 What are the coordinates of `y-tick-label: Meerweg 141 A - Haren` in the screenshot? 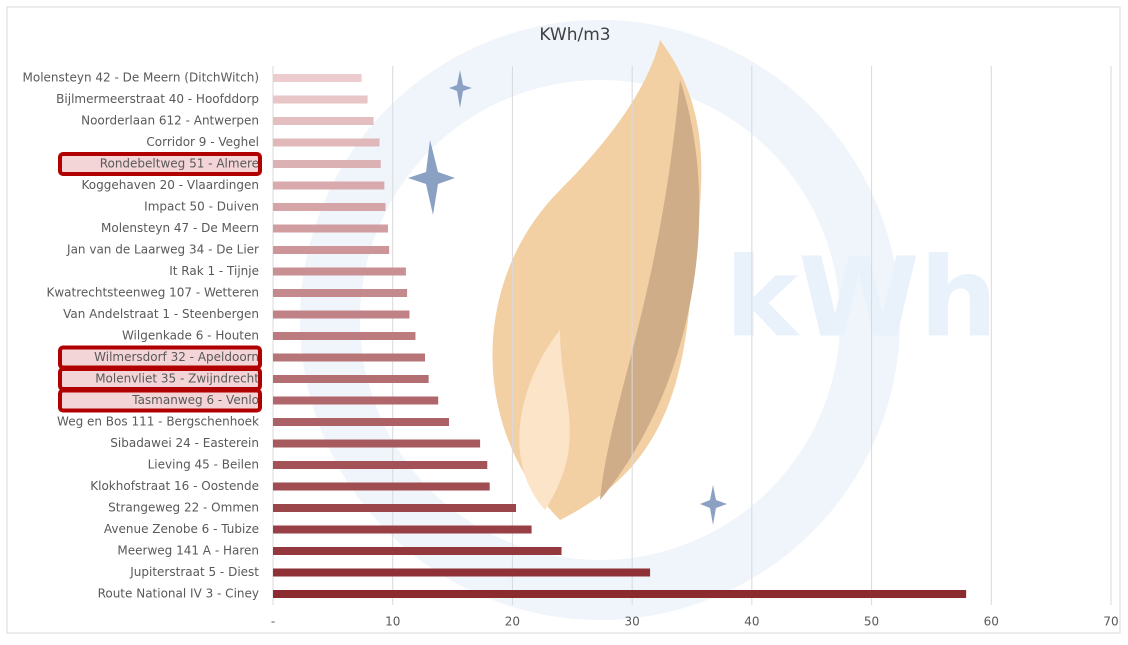 It's located at (188, 551).